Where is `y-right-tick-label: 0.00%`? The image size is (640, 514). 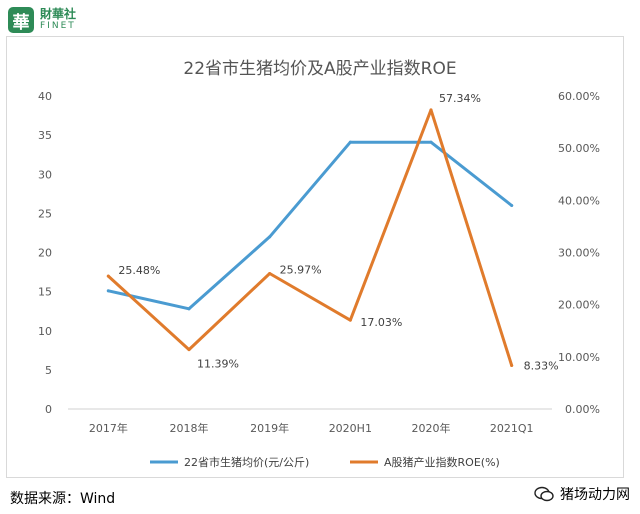
y-right-tick-label: 0.00% is located at coordinates (582, 409).